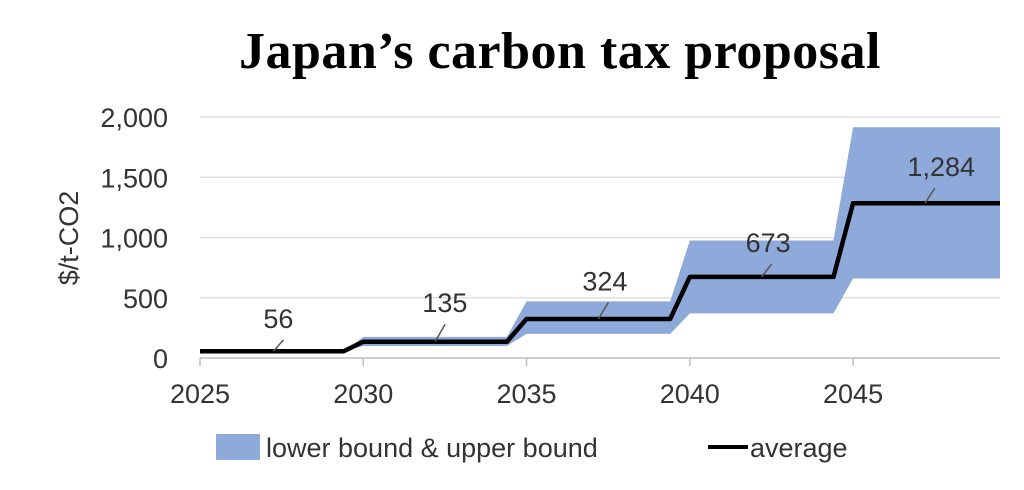  I want to click on x-tick-label: 2030, so click(363, 394).